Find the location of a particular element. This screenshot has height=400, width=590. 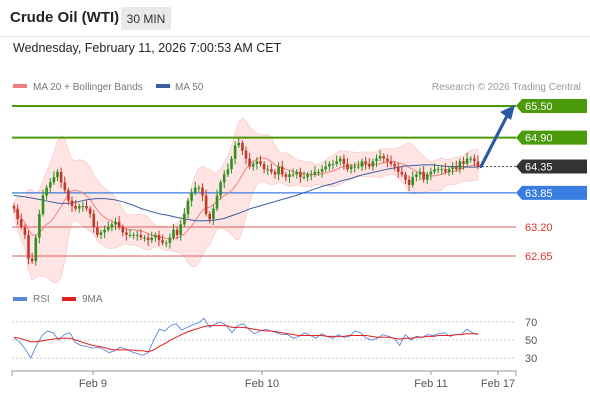

level-labels: 65.50 64.90 64.35 63.85 63.20 62.65 is located at coordinates (551, 181).